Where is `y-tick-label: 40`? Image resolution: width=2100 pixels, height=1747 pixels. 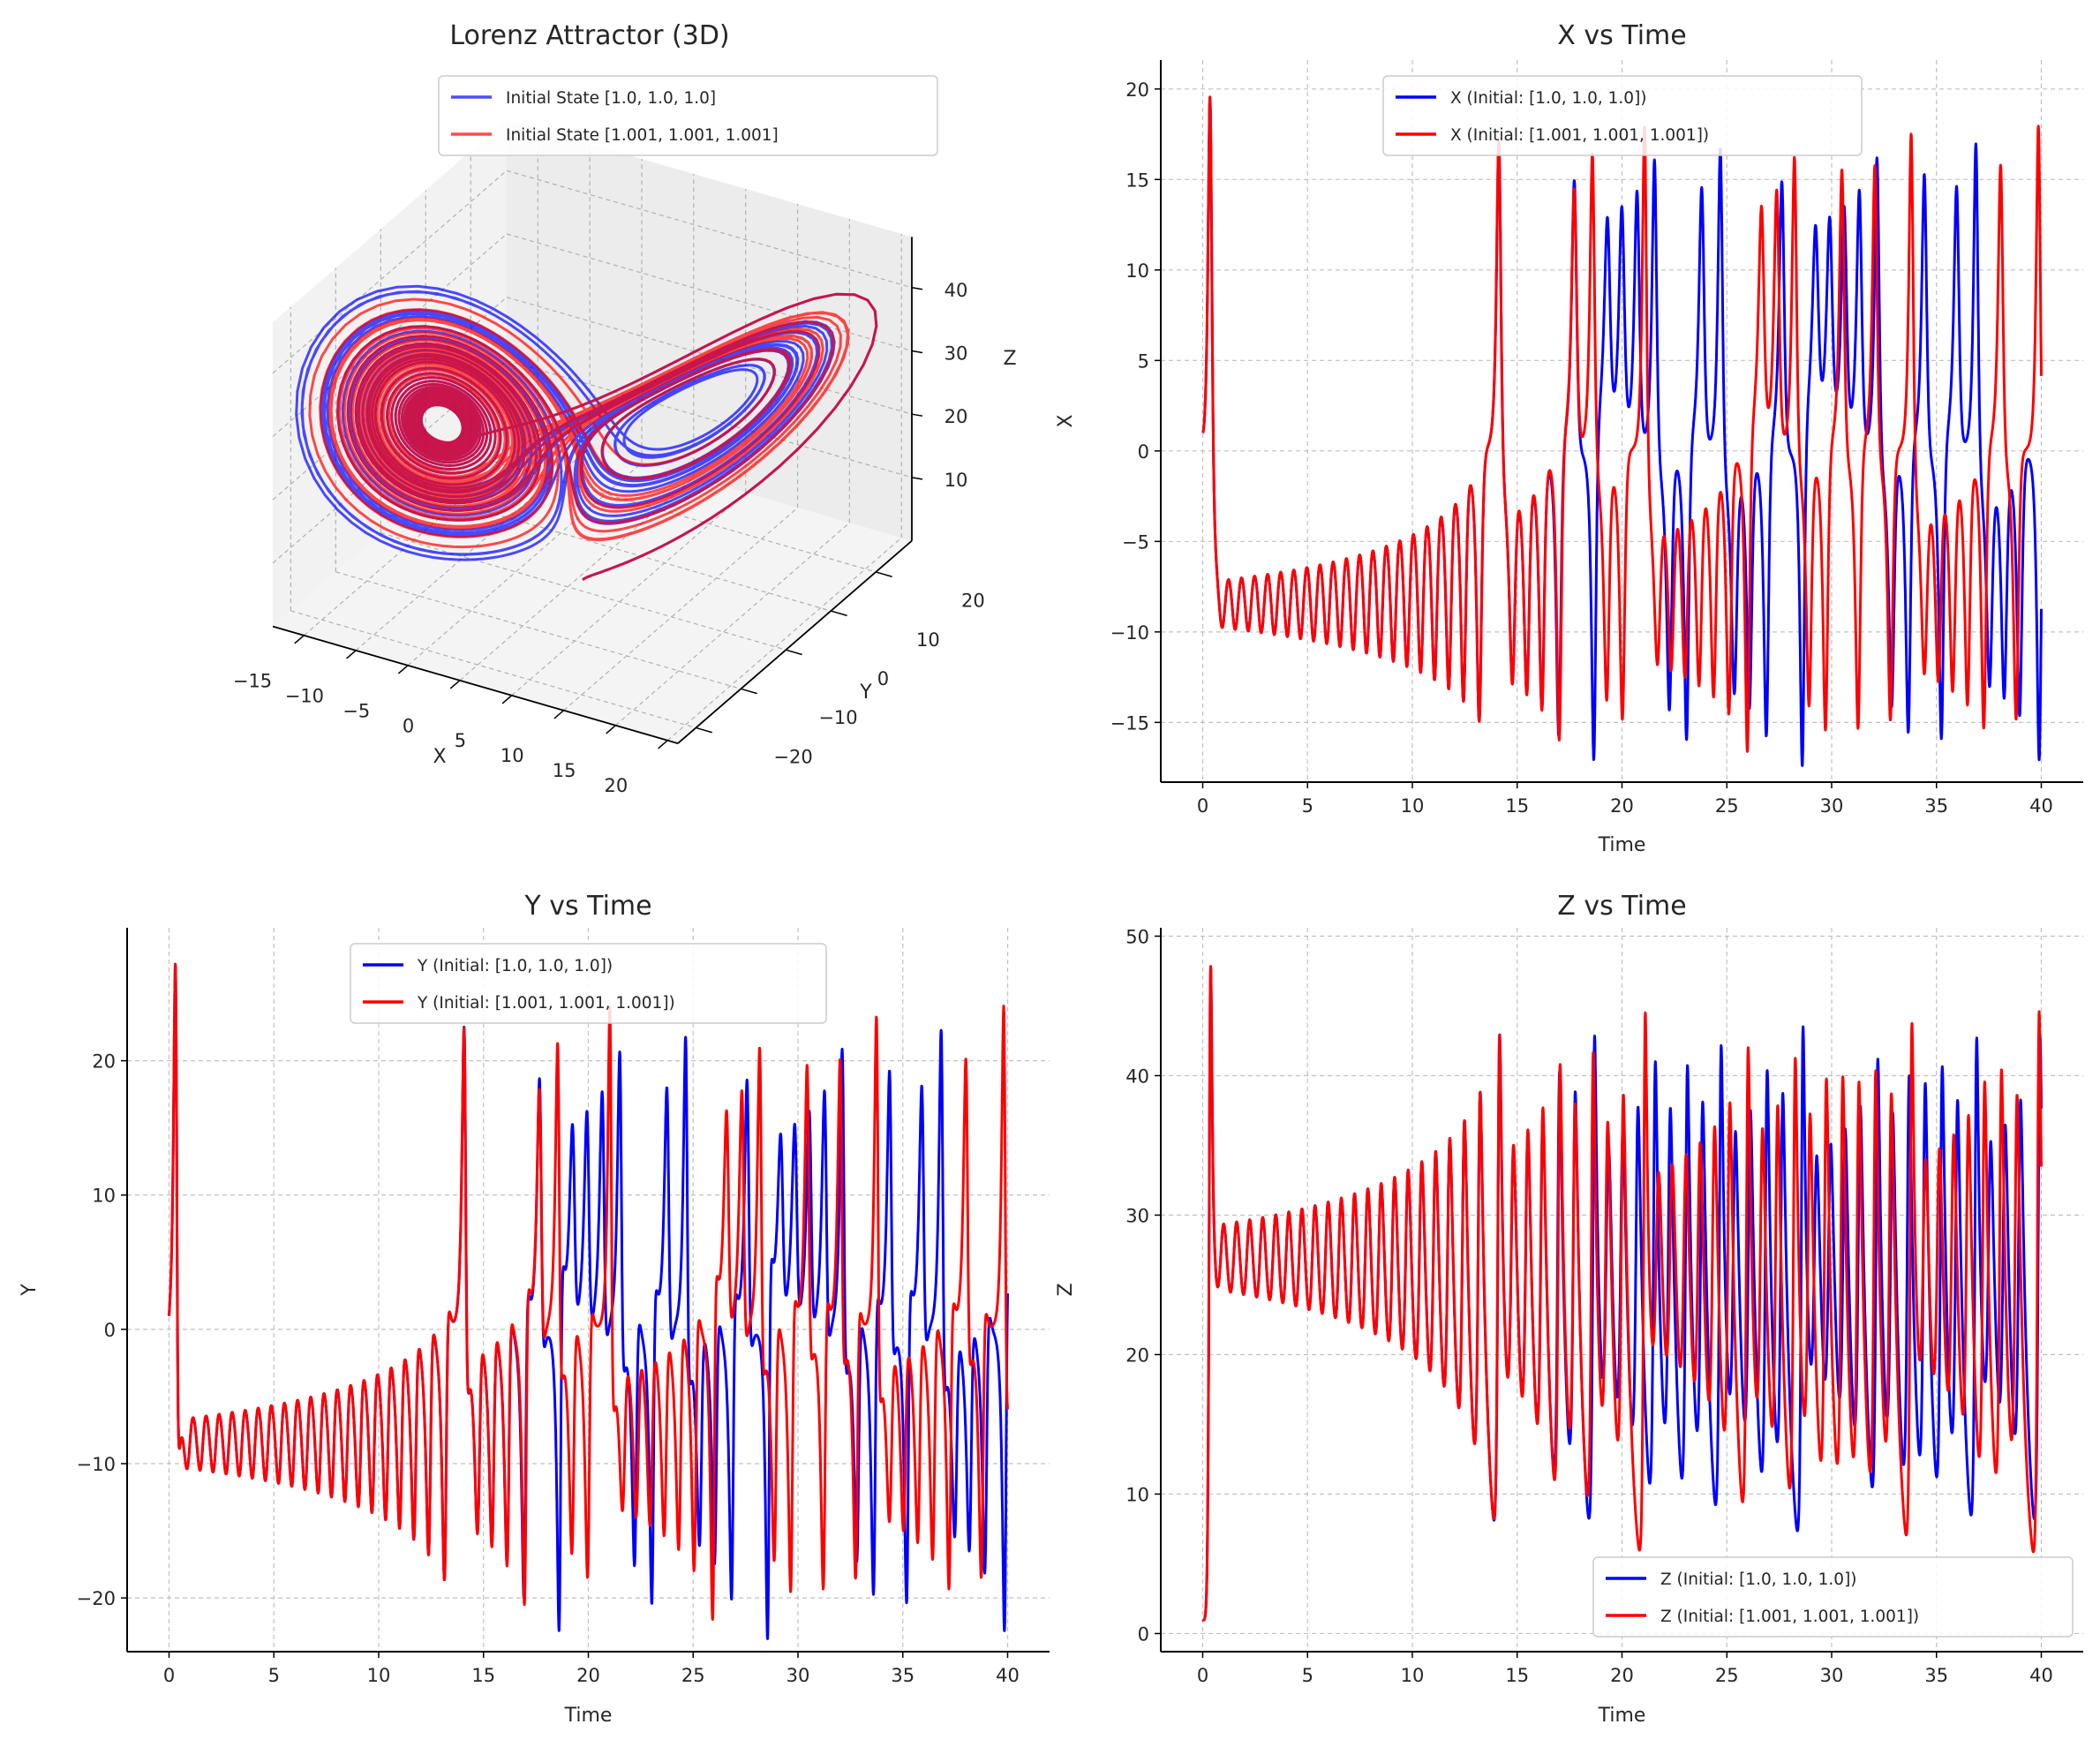
y-tick-label: 40 is located at coordinates (1137, 1076).